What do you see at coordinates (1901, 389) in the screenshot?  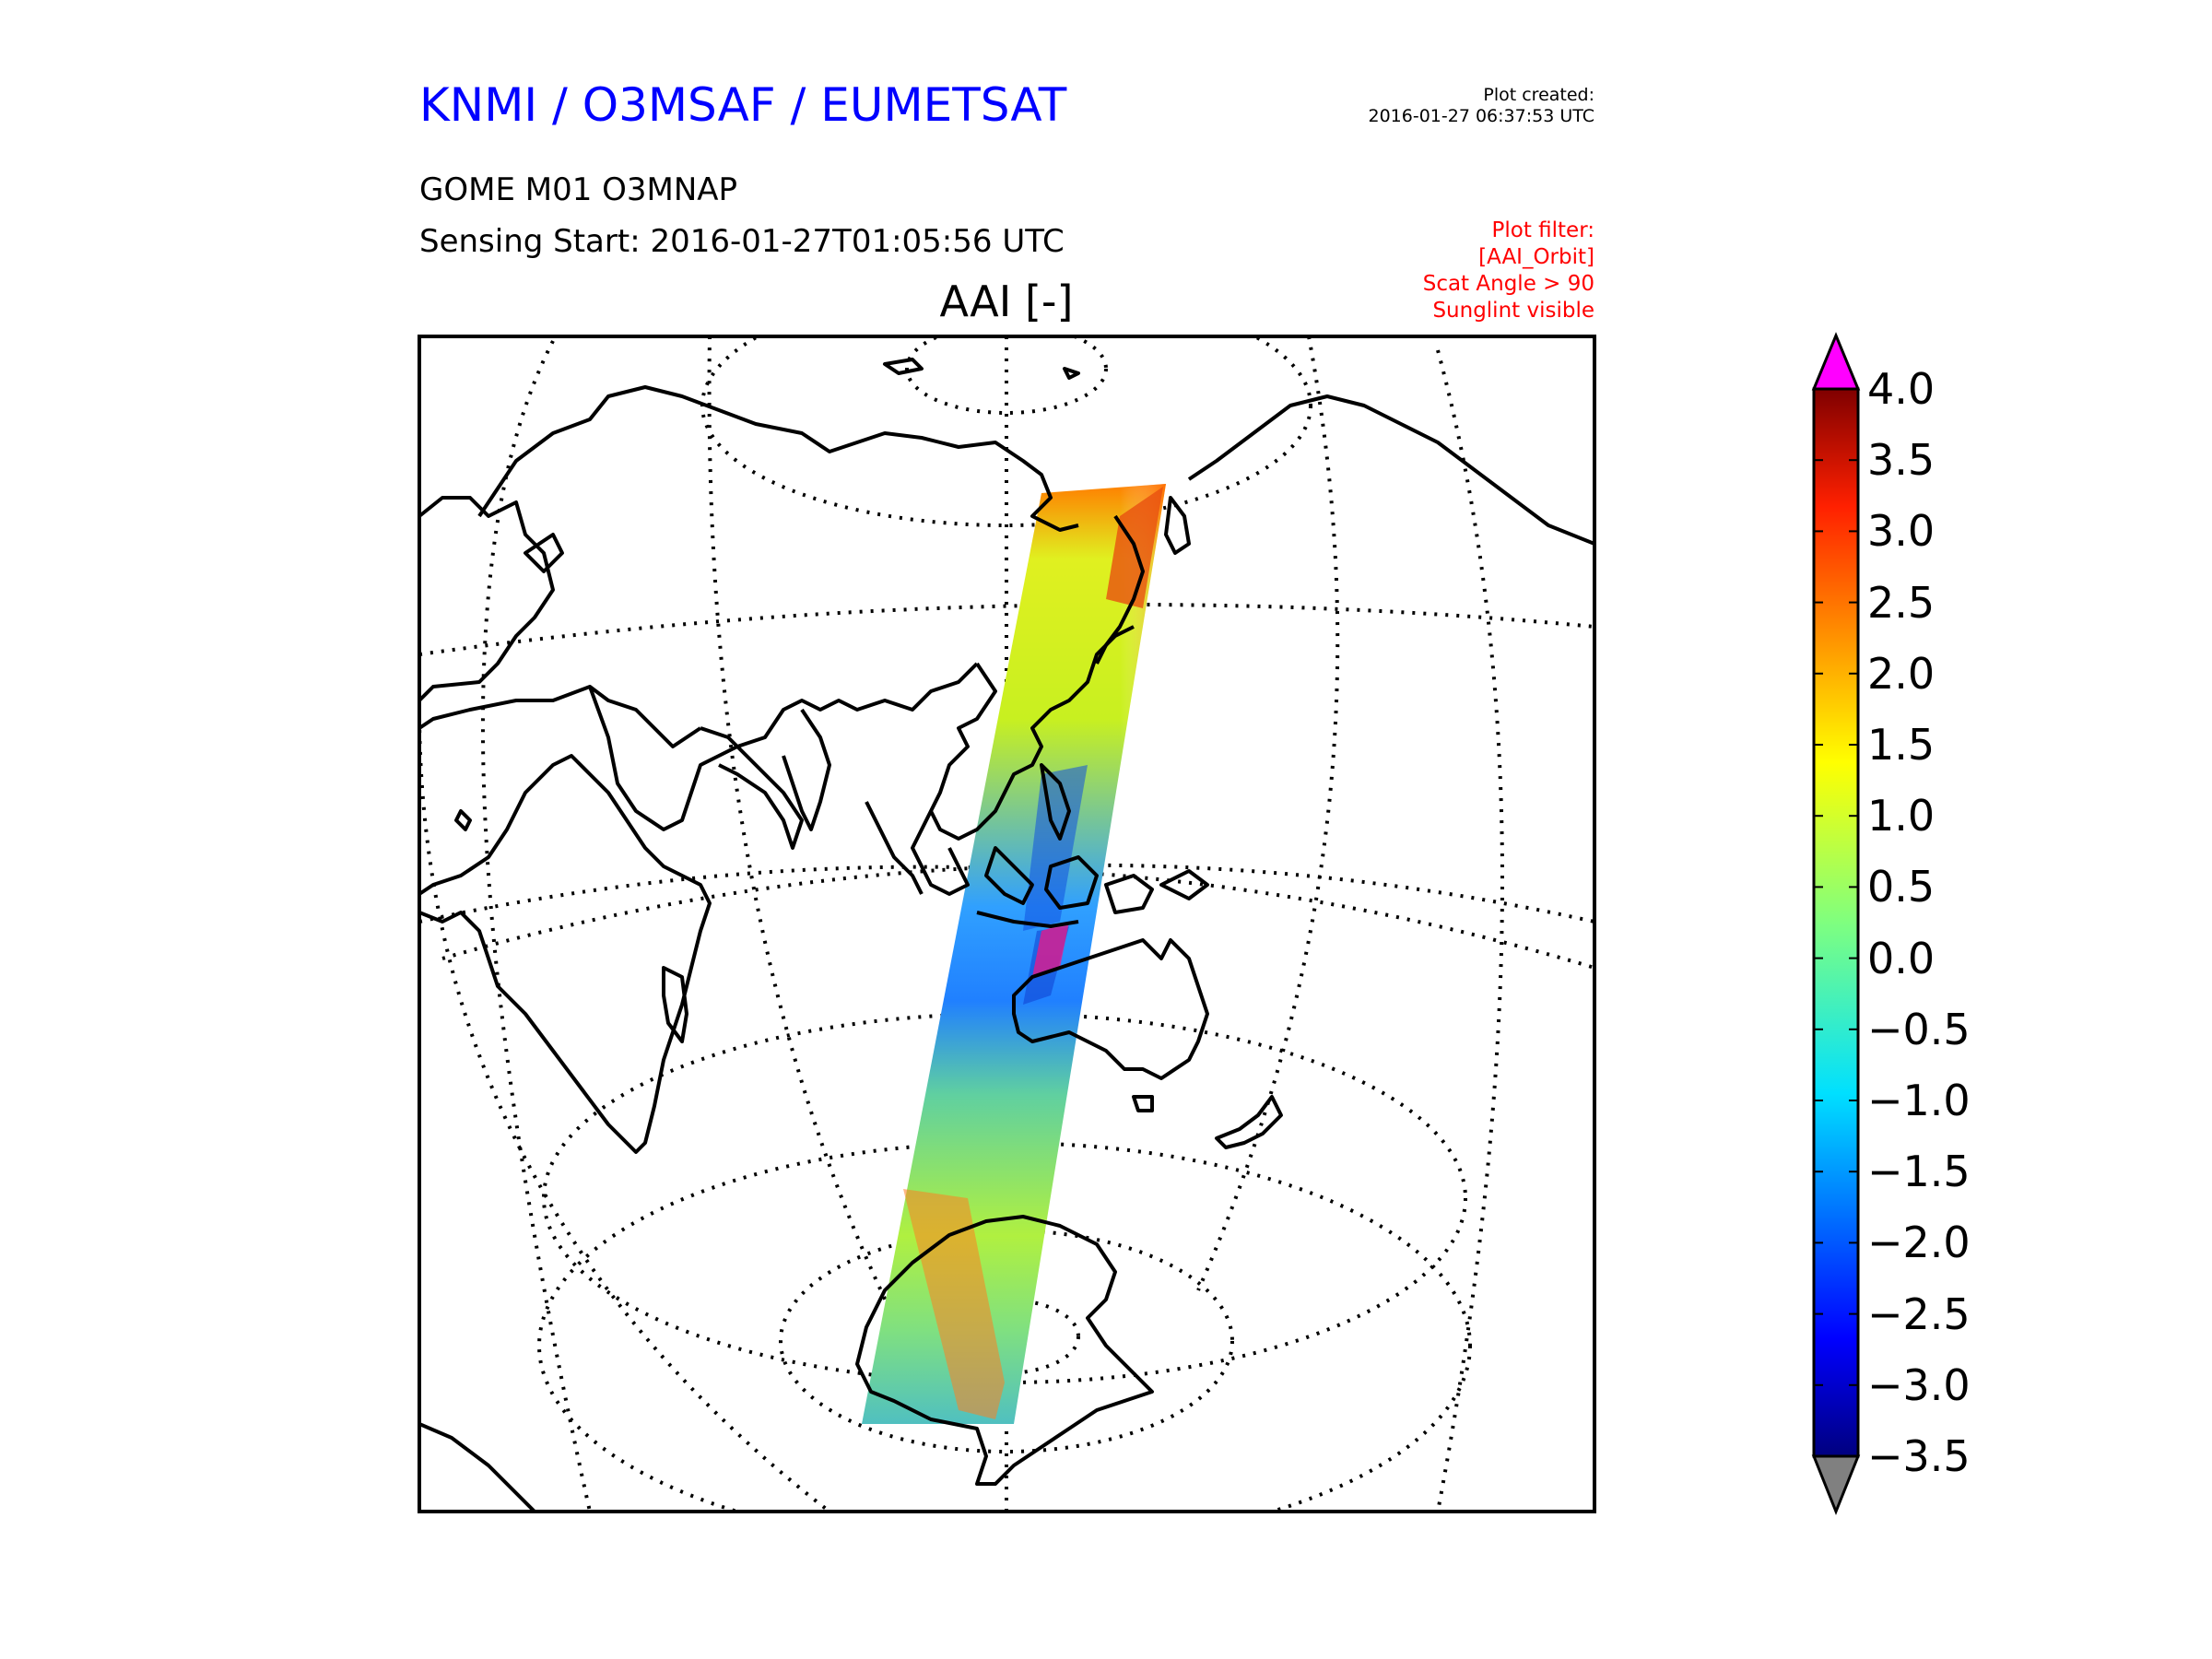 I see `colorbar-tick-label: 4.0` at bounding box center [1901, 389].